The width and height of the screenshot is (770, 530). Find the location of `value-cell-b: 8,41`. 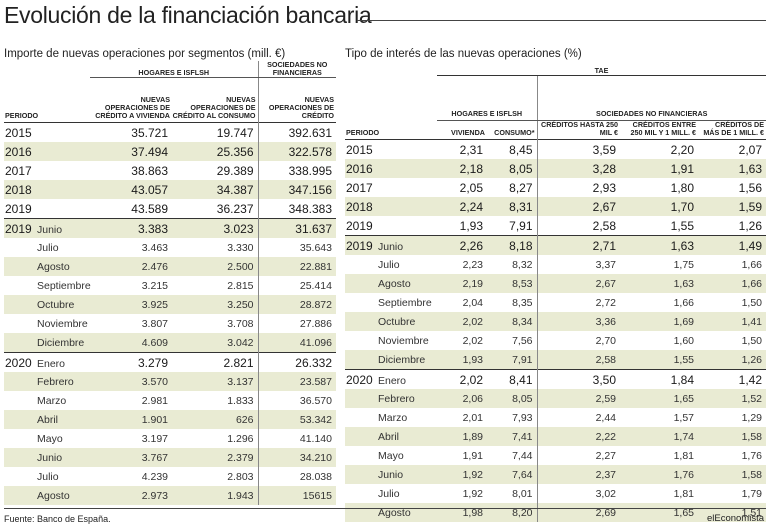

value-cell-b: 8,41 is located at coordinates (512, 379).